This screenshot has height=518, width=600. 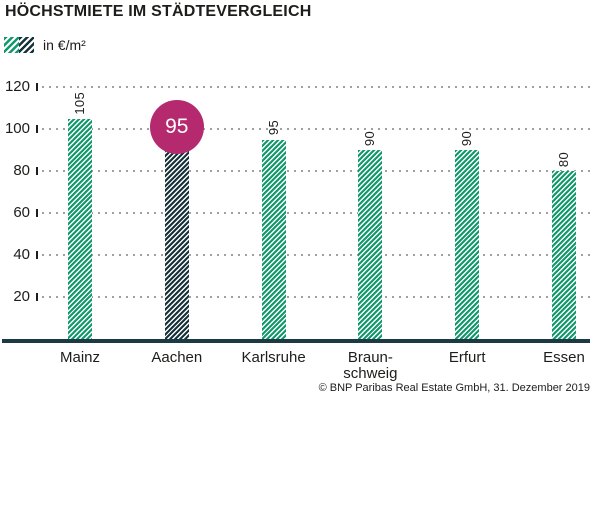 What do you see at coordinates (21, 170) in the screenshot?
I see `y-axis-label: 80` at bounding box center [21, 170].